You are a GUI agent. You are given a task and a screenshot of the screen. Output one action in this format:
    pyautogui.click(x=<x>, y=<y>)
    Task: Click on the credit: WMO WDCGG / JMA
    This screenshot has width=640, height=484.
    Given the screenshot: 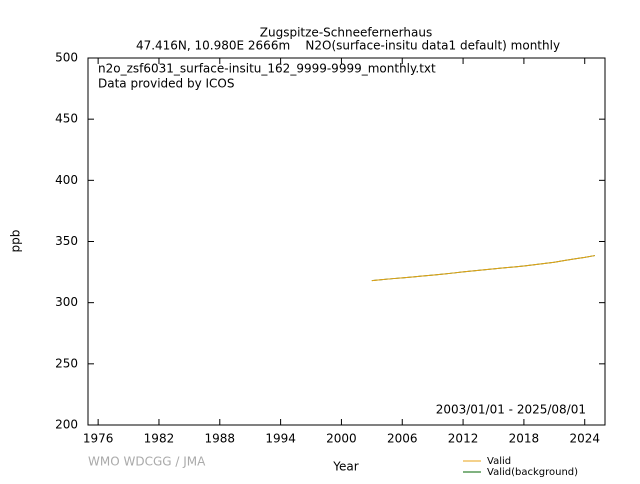 What is the action you would take?
    pyautogui.click(x=147, y=462)
    